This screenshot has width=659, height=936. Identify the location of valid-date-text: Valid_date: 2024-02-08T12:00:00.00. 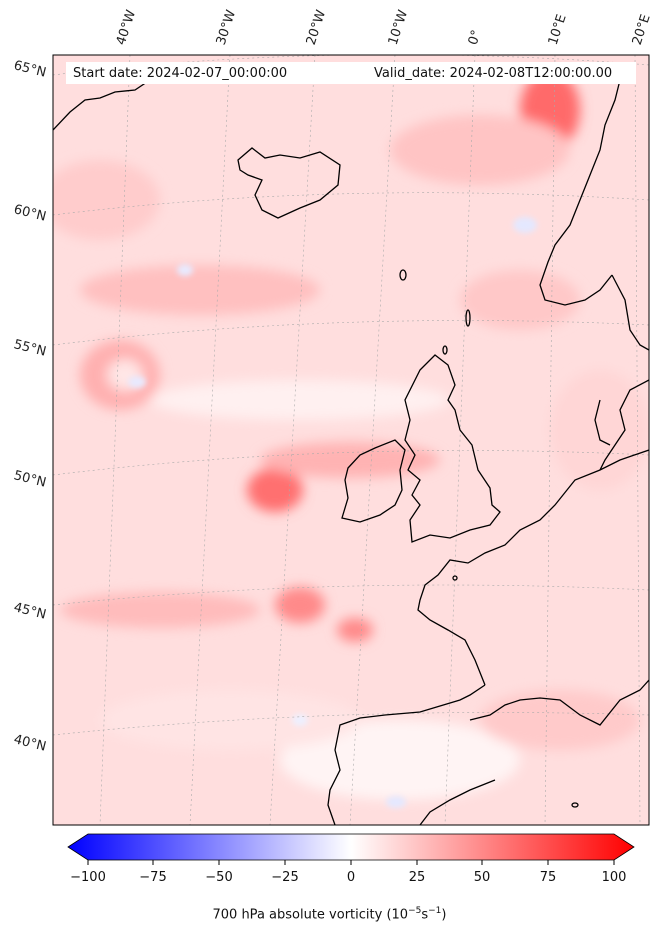
(493, 73).